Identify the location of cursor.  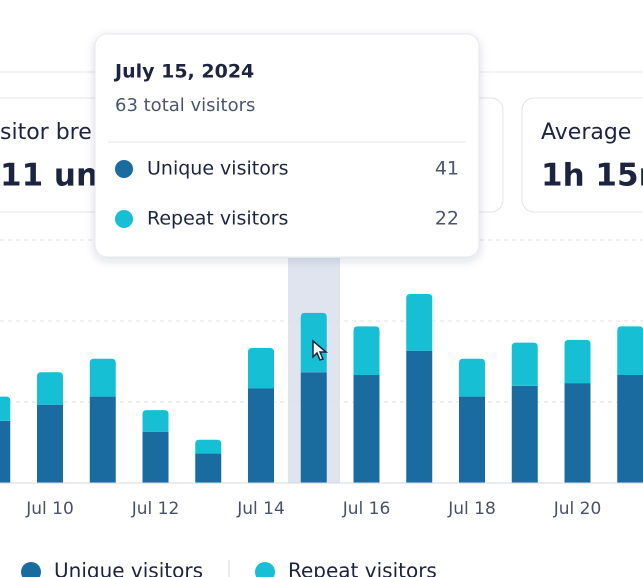
(320, 350).